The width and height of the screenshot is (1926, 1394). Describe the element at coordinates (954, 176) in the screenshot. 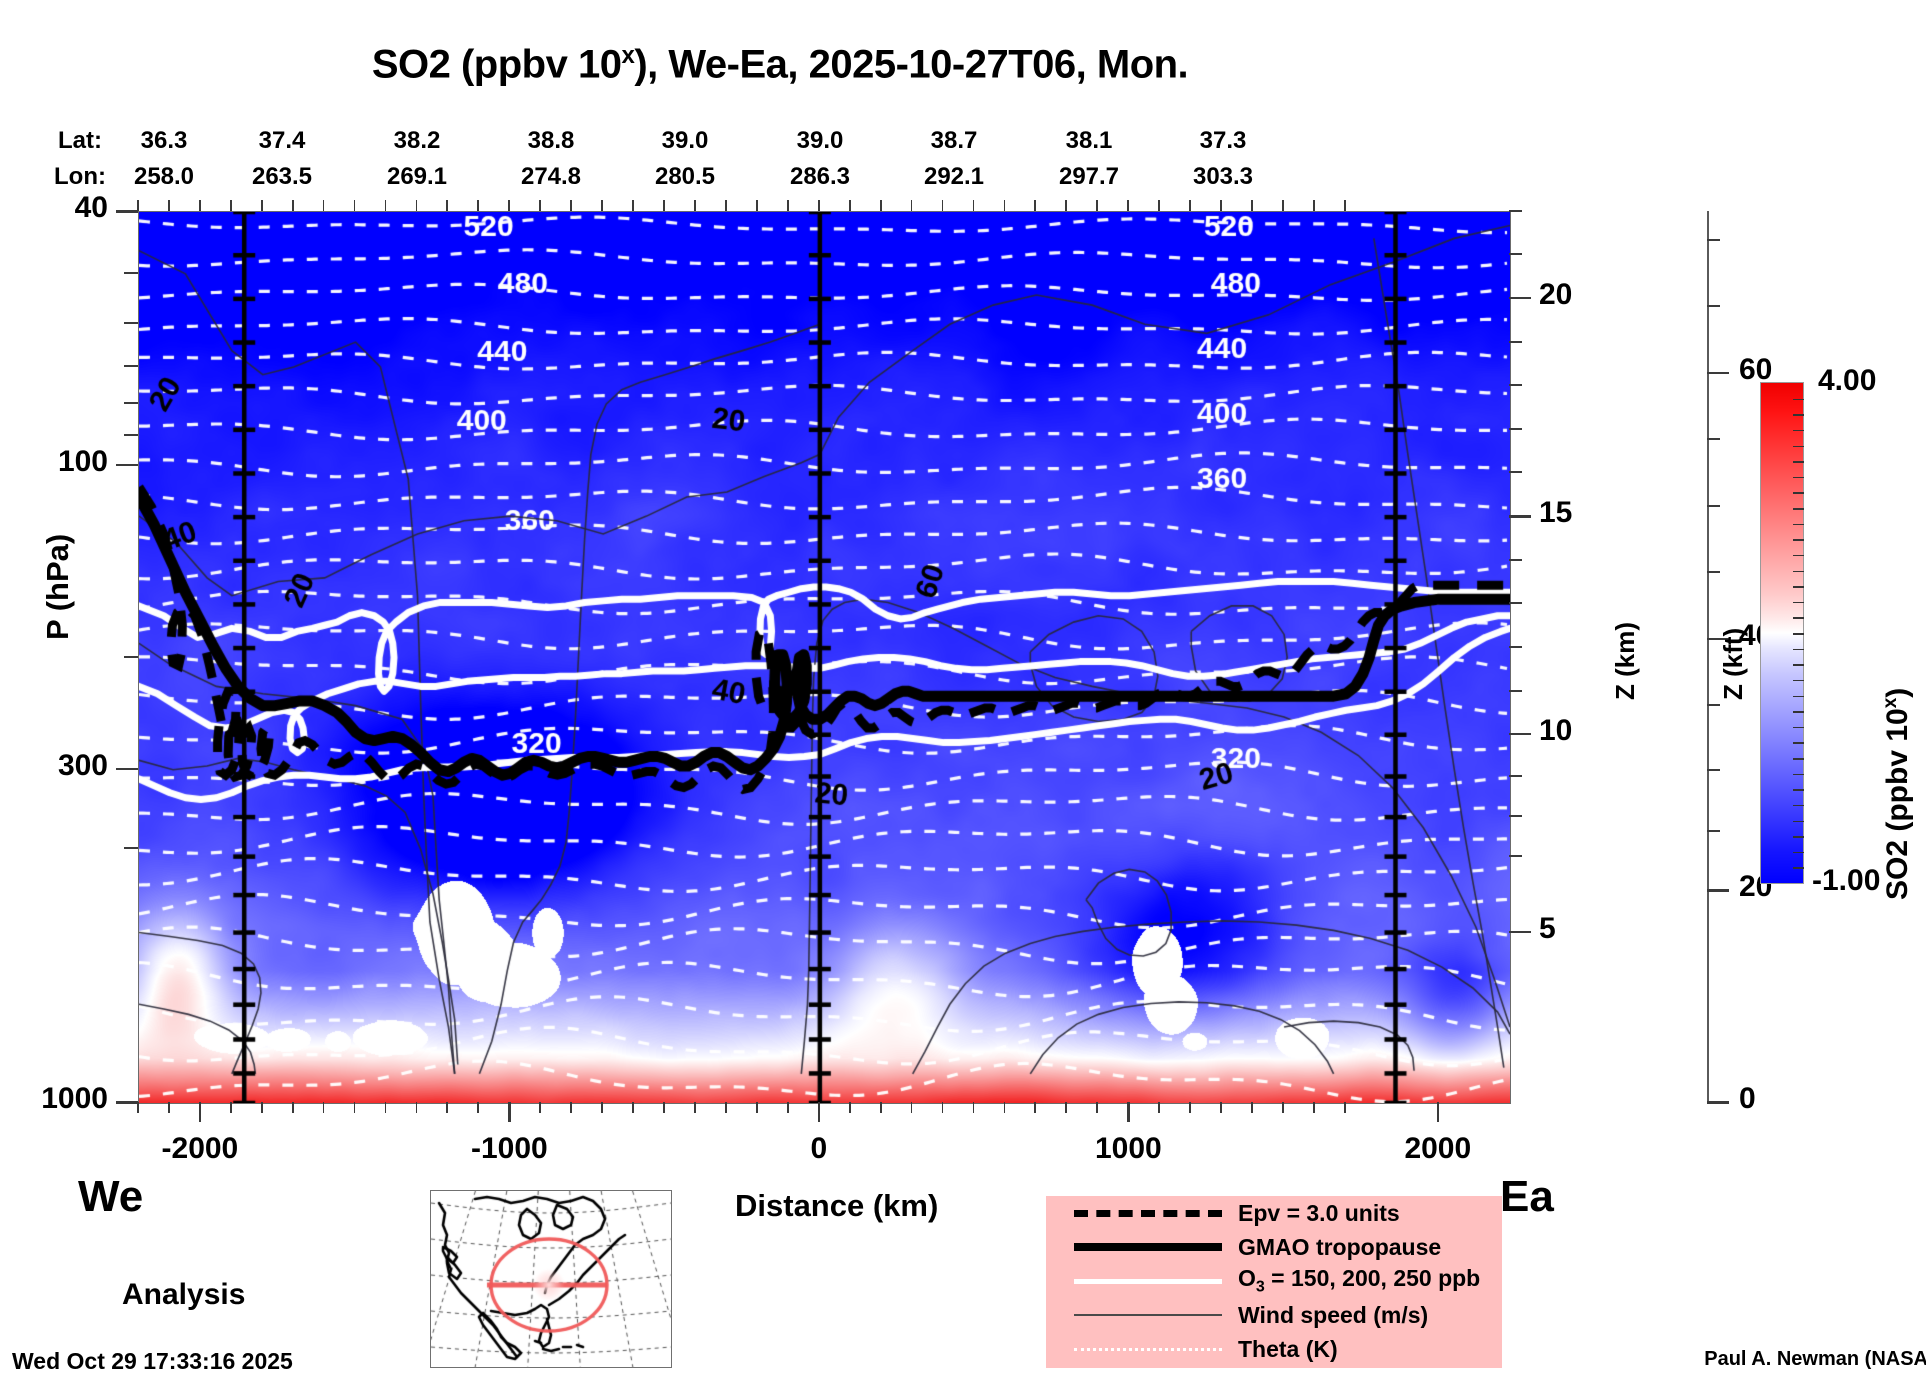

I see `lon-value-6: 292.1` at that location.